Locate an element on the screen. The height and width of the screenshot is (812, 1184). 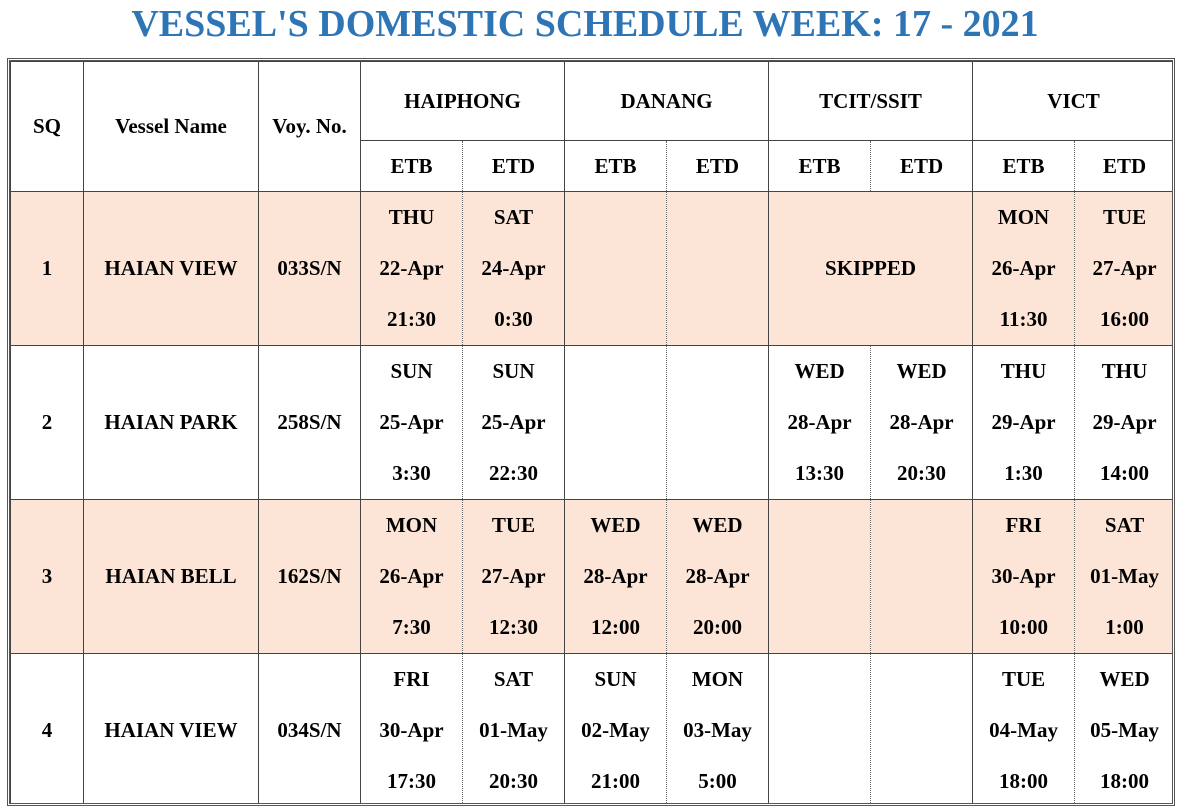
cell-time: 21:30 is located at coordinates (411, 319).